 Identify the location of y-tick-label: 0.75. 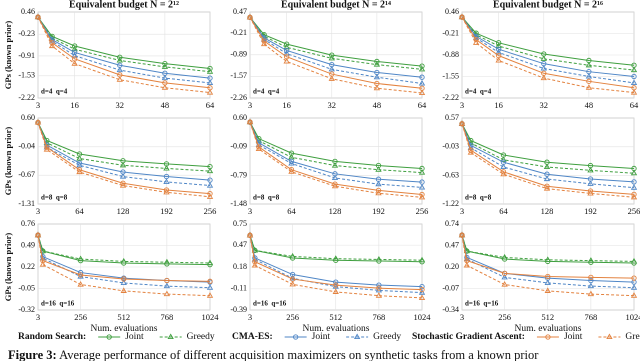
(240, 223).